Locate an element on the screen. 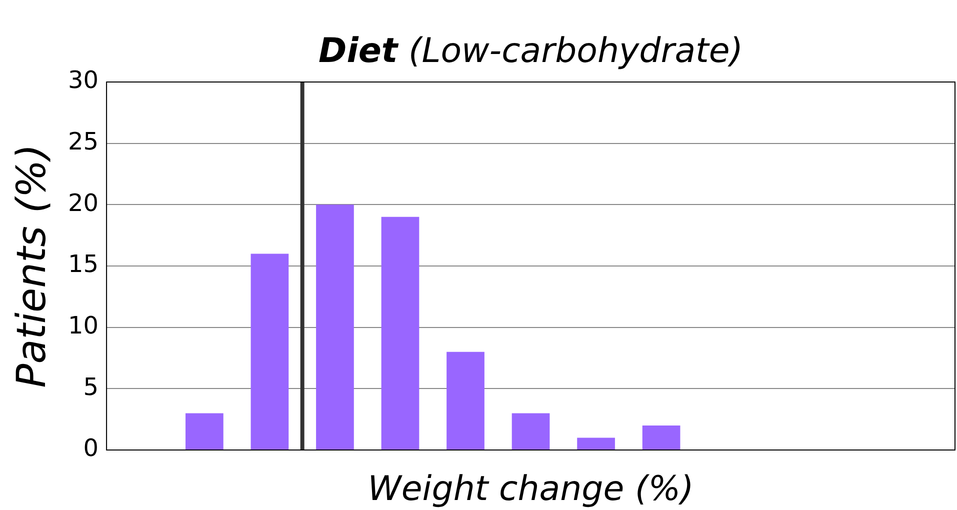 The width and height of the screenshot is (957, 510). y-axis-title: Patients (%) is located at coordinates (32, 266).